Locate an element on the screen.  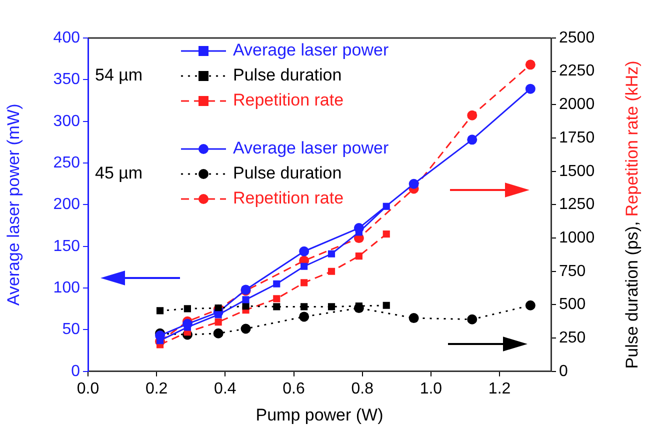
y2-tick-label: 1000 is located at coordinates (577, 237).